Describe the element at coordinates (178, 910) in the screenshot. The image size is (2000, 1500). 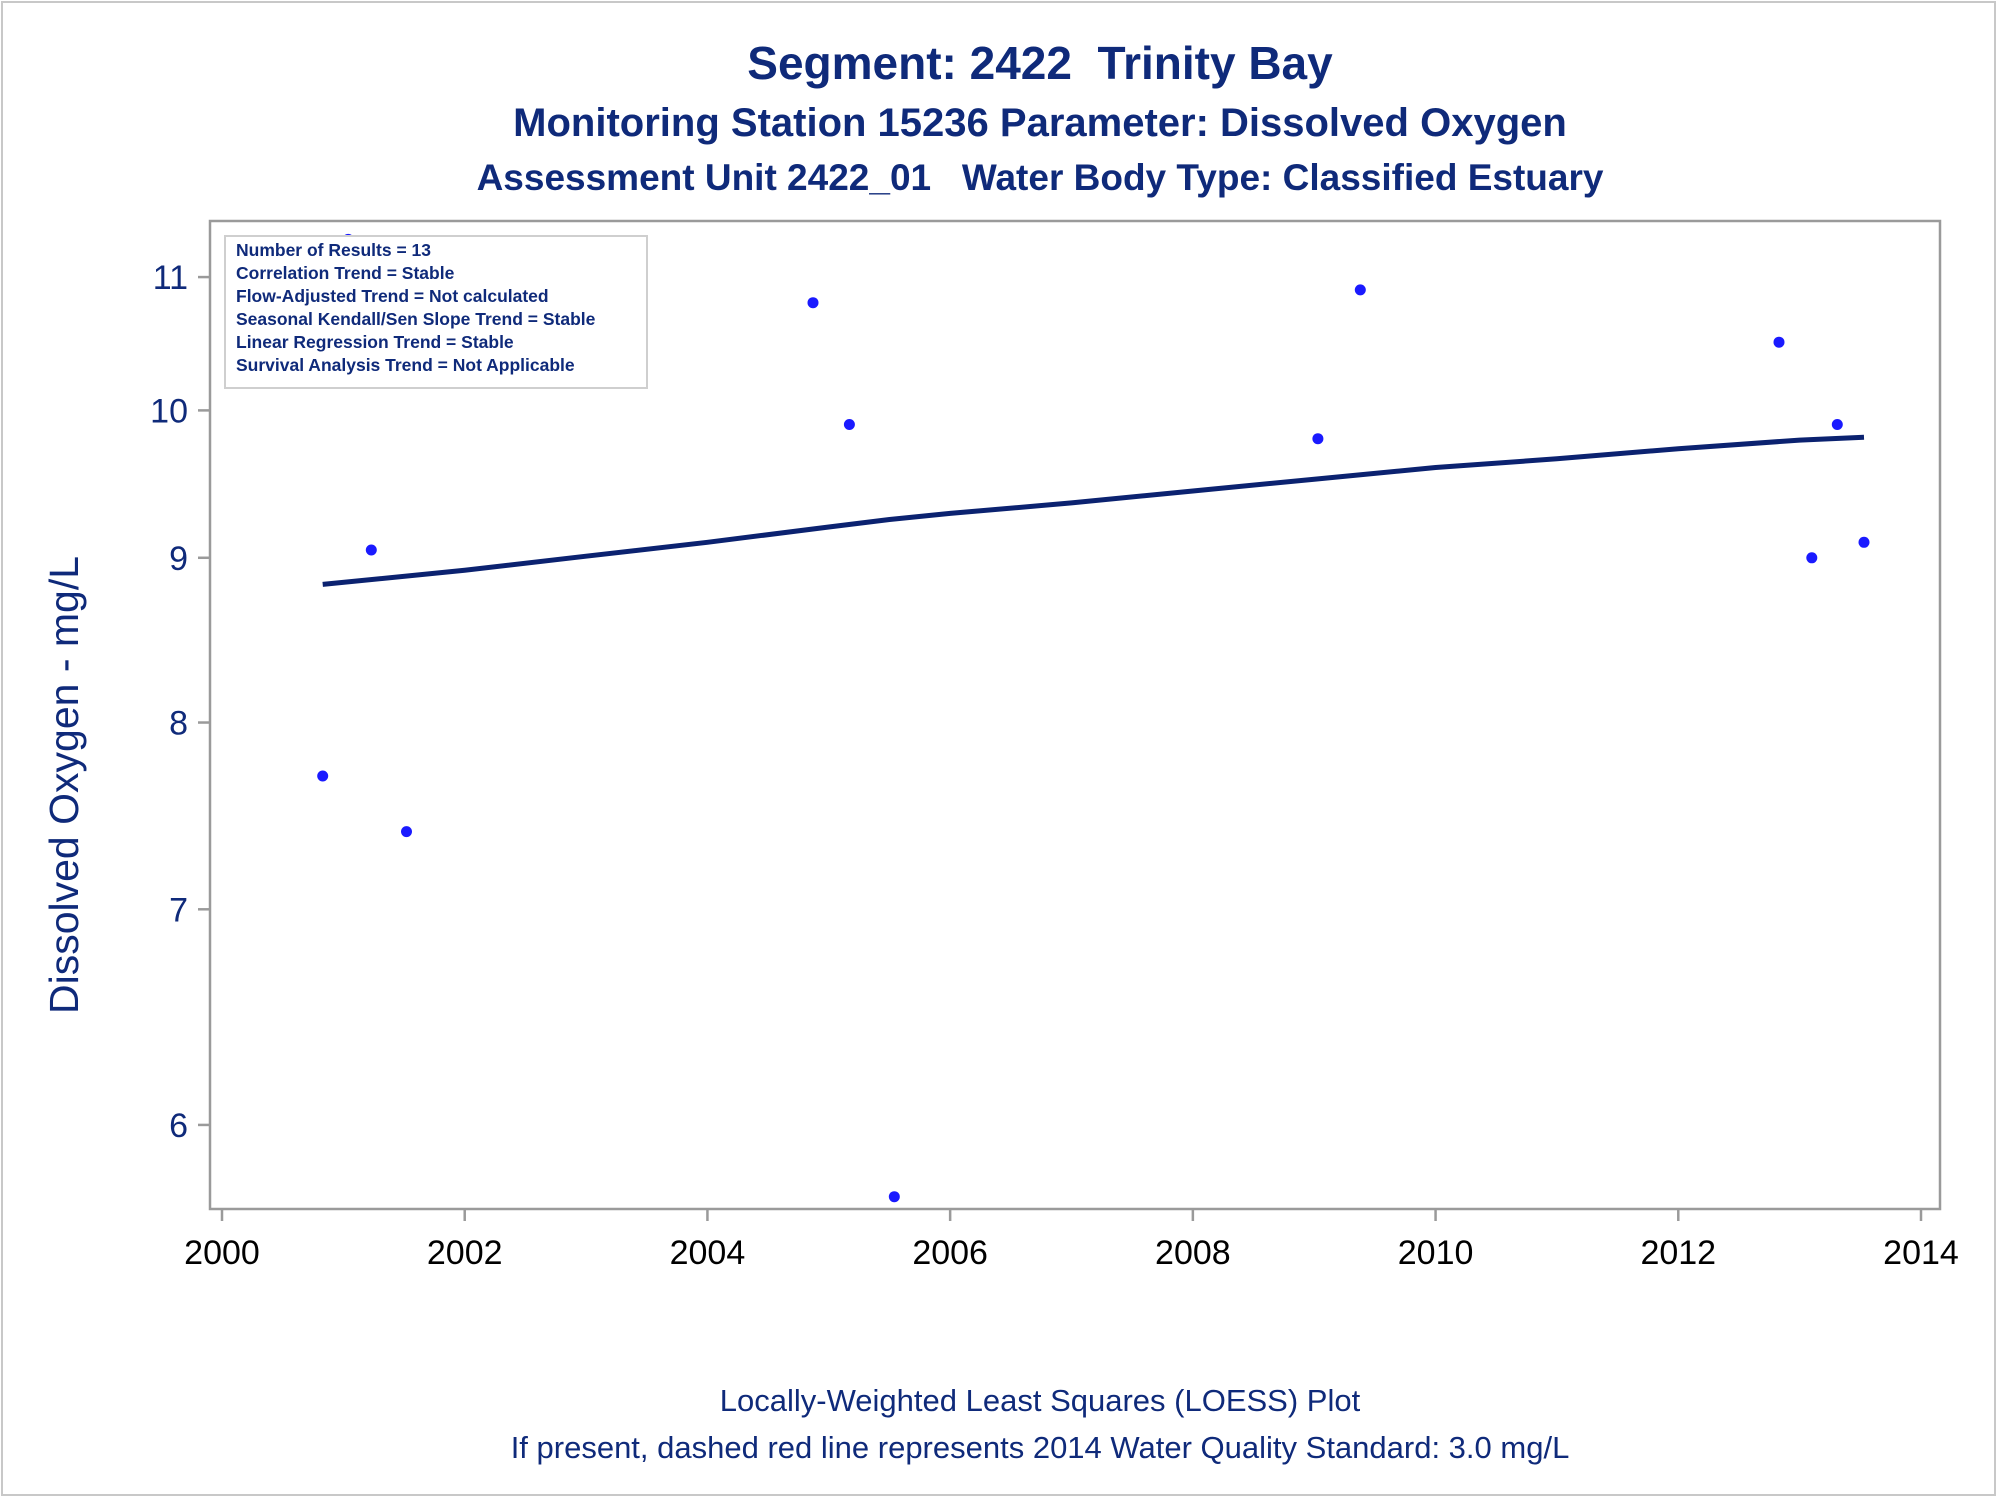
I see `y-tick-label: 7` at that location.